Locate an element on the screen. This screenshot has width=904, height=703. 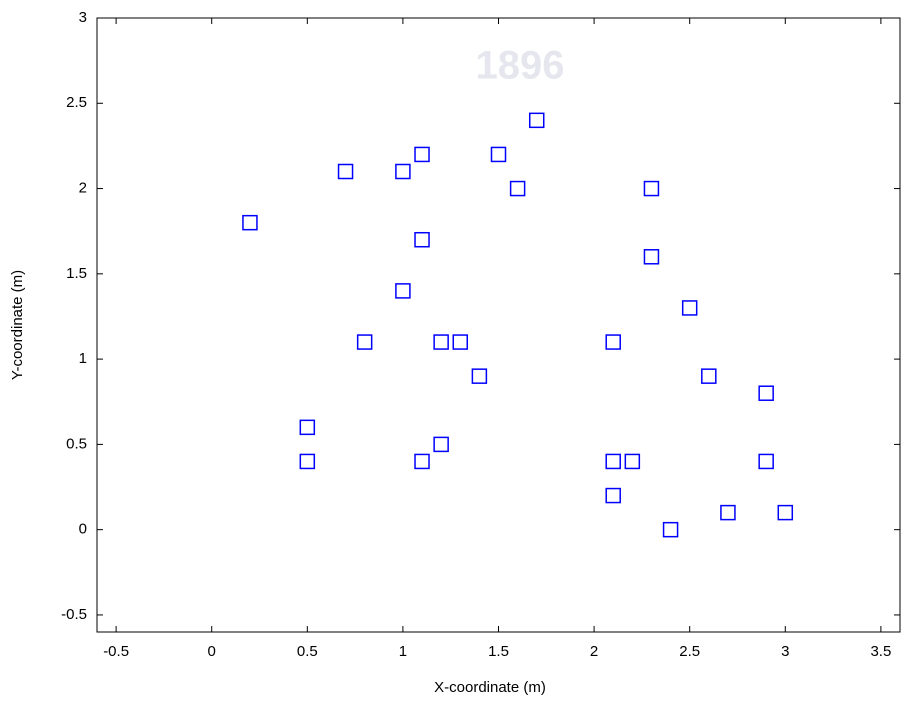
y-tick-label: 1 is located at coordinates (83, 358).